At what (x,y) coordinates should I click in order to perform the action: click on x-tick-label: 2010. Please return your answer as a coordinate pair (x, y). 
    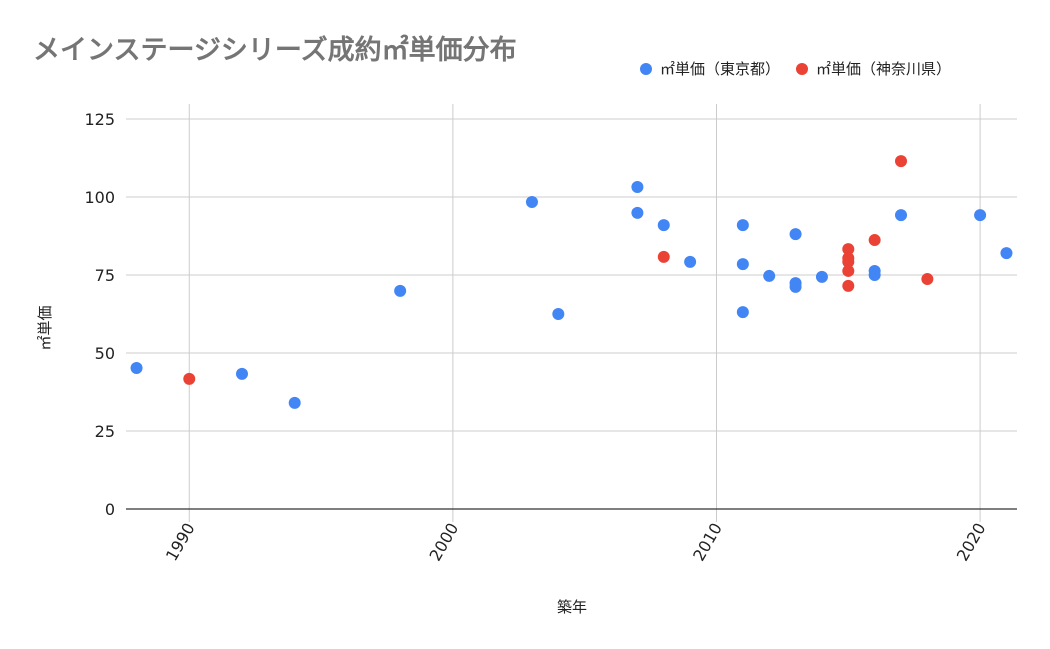
    Looking at the image, I should click on (707, 542).